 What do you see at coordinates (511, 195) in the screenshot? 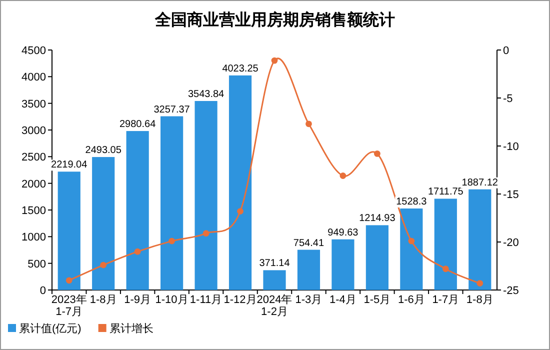
I see `y2-tick-label: -15` at bounding box center [511, 195].